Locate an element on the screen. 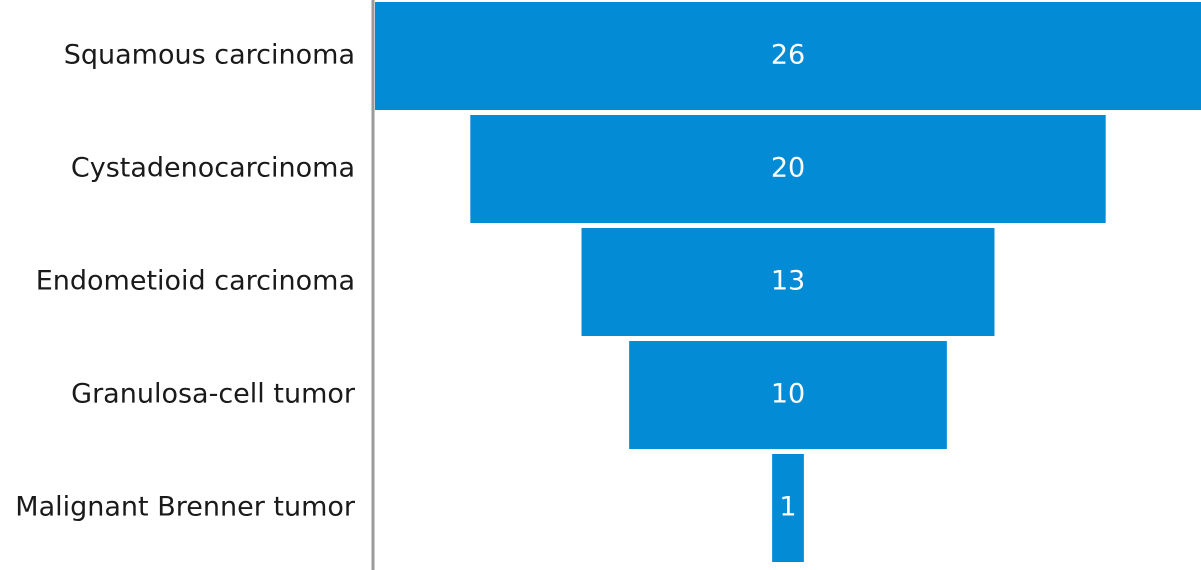 This screenshot has width=1201, height=570. category-label: Squamous carcinoma is located at coordinates (209, 55).